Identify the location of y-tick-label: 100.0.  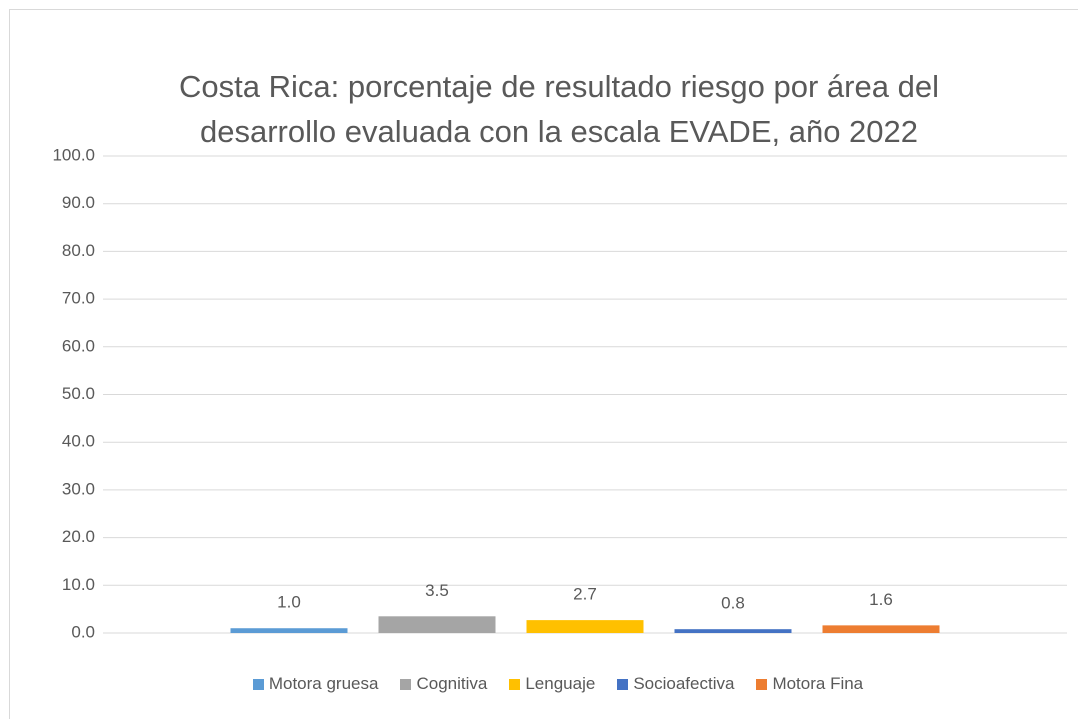
(73, 154).